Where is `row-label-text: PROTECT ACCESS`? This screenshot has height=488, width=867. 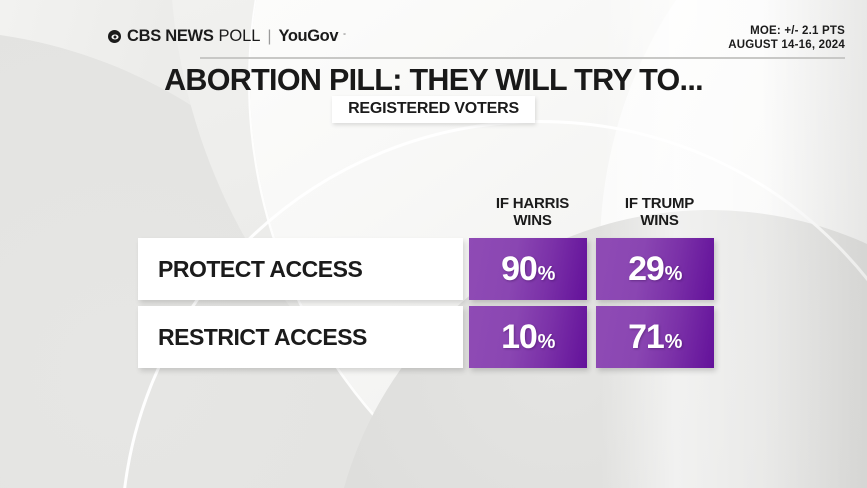
row-label-text: PROTECT ACCESS is located at coordinates (260, 268).